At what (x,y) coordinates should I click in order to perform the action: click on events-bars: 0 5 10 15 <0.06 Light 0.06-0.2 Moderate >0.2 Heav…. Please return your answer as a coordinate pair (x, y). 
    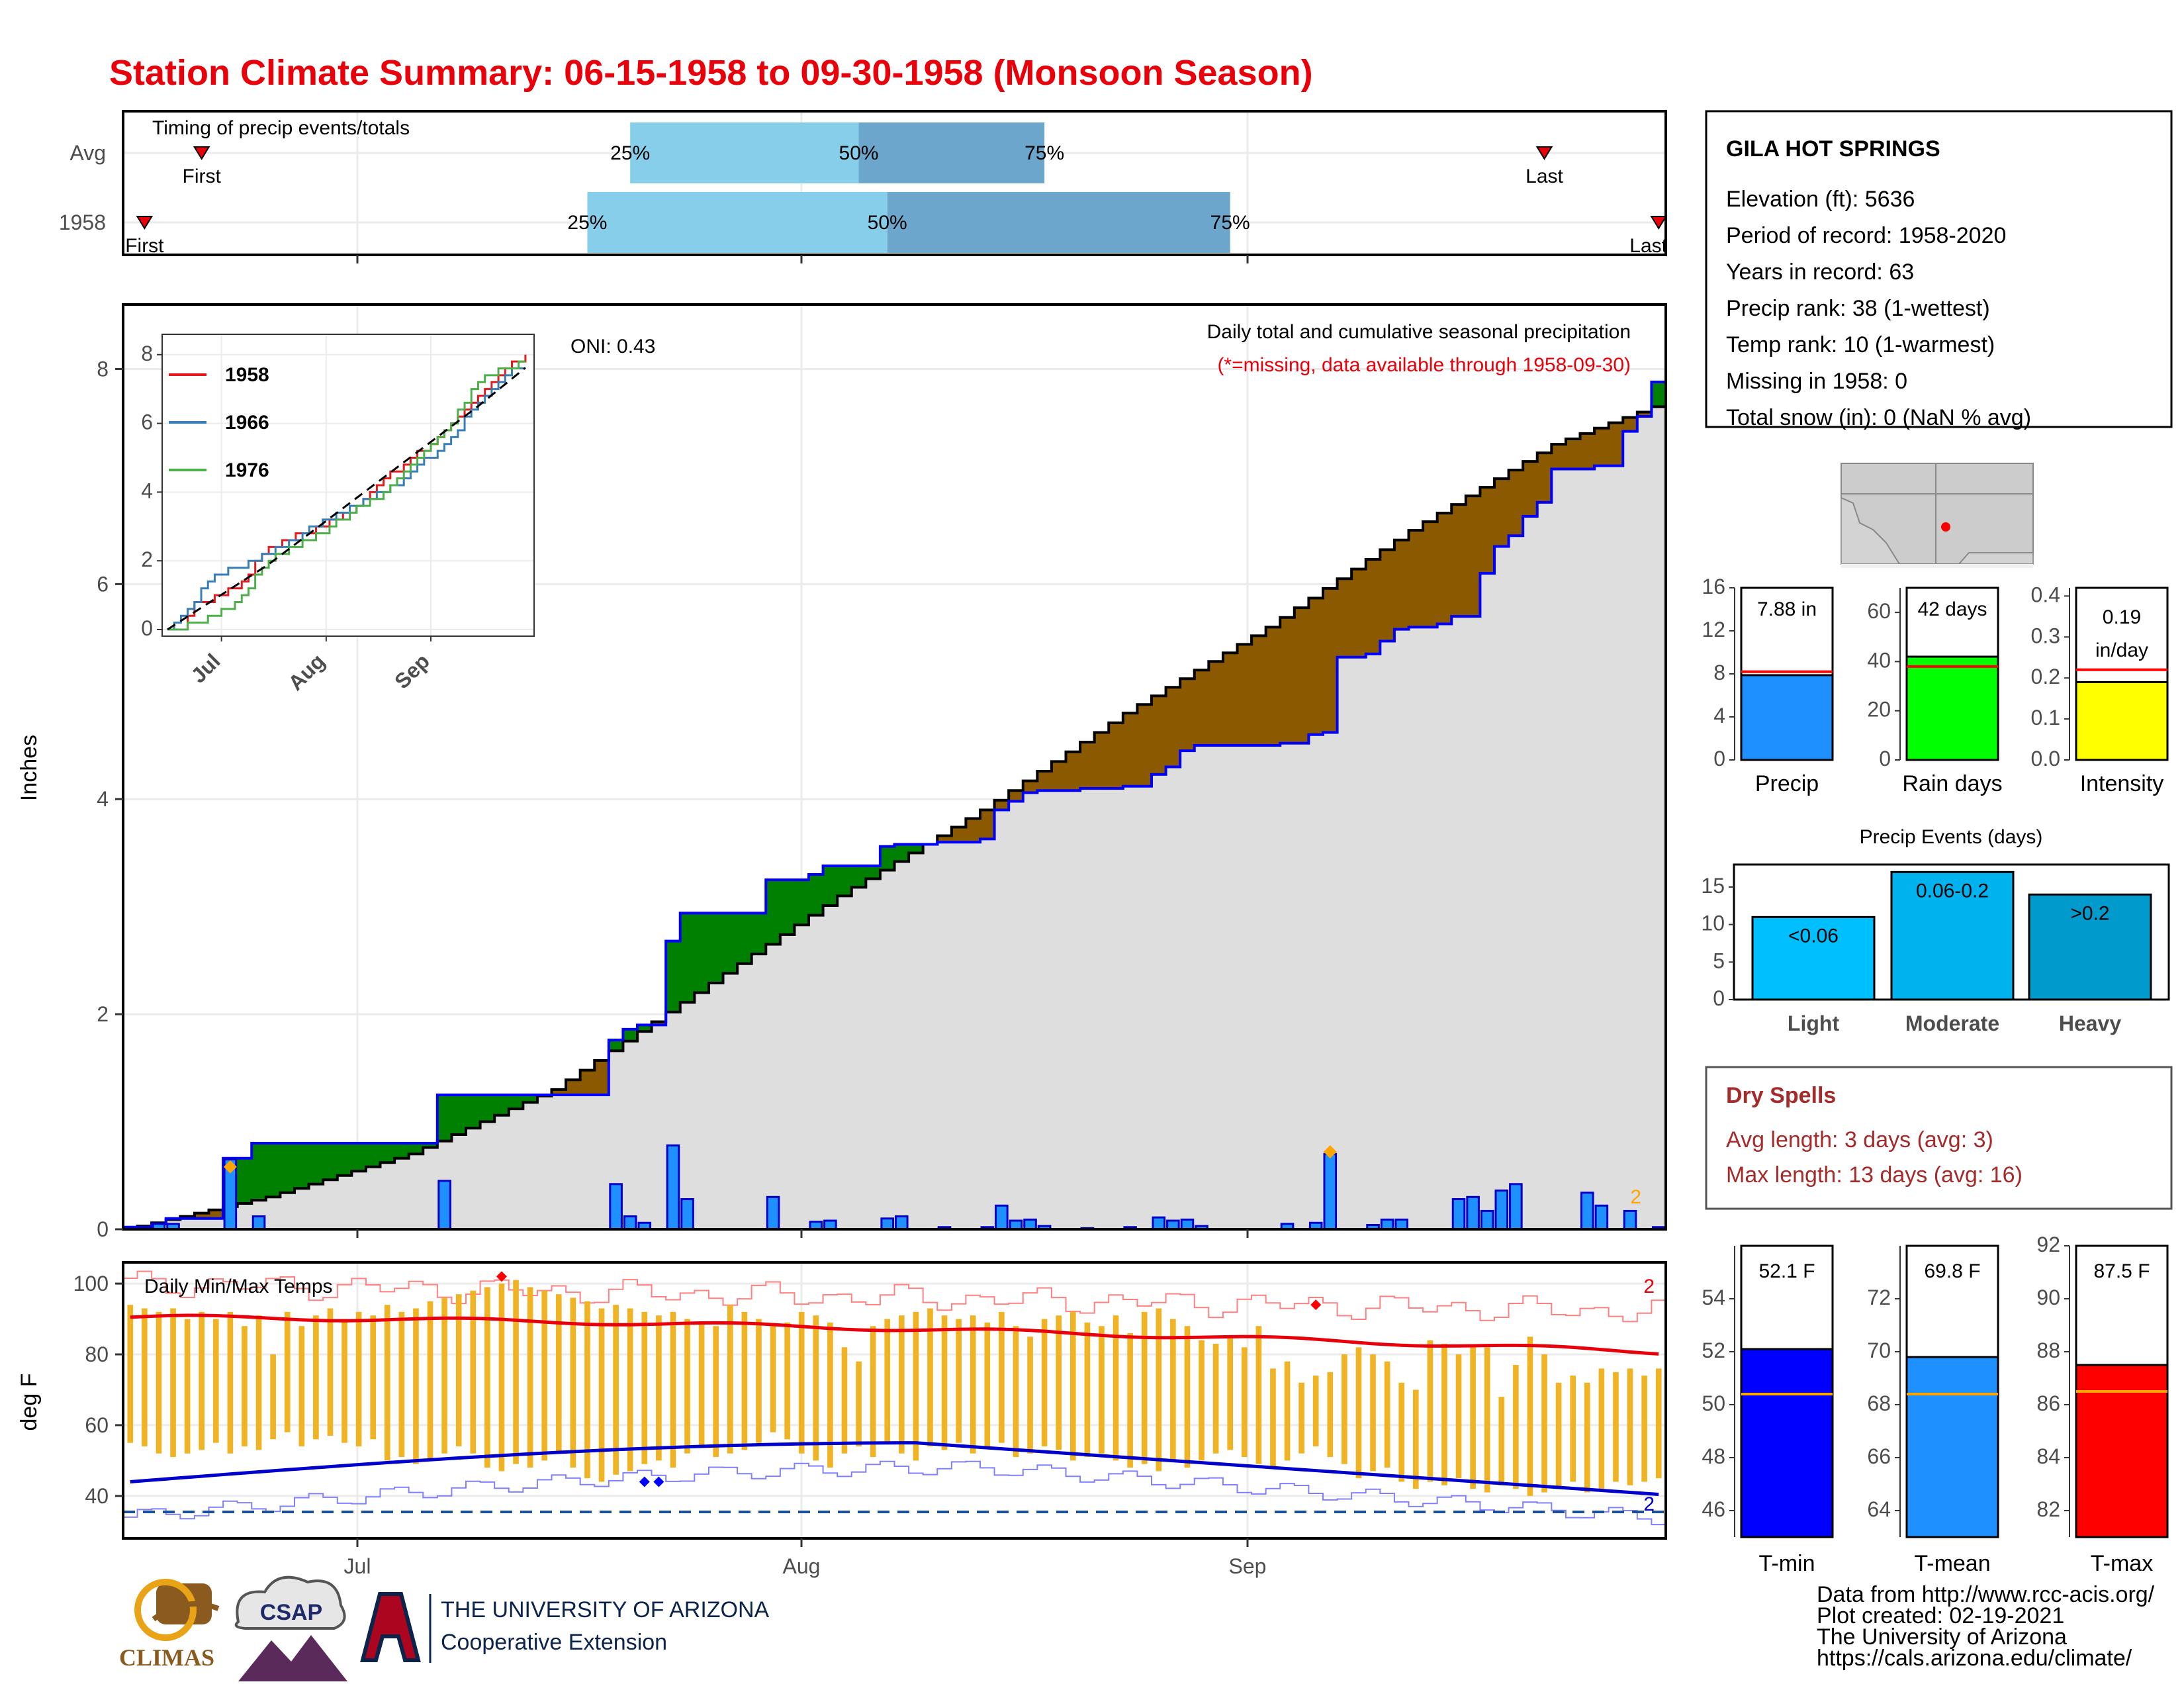
    Looking at the image, I should click on (1935, 949).